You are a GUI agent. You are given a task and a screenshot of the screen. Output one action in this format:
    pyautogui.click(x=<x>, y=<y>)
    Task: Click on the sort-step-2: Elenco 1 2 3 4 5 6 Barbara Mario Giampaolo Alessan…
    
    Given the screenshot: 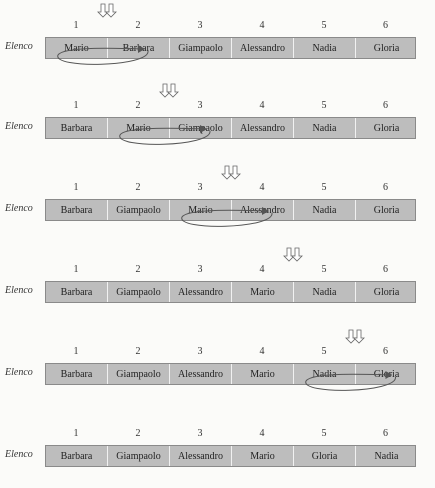 What is the action you would take?
    pyautogui.click(x=217, y=112)
    